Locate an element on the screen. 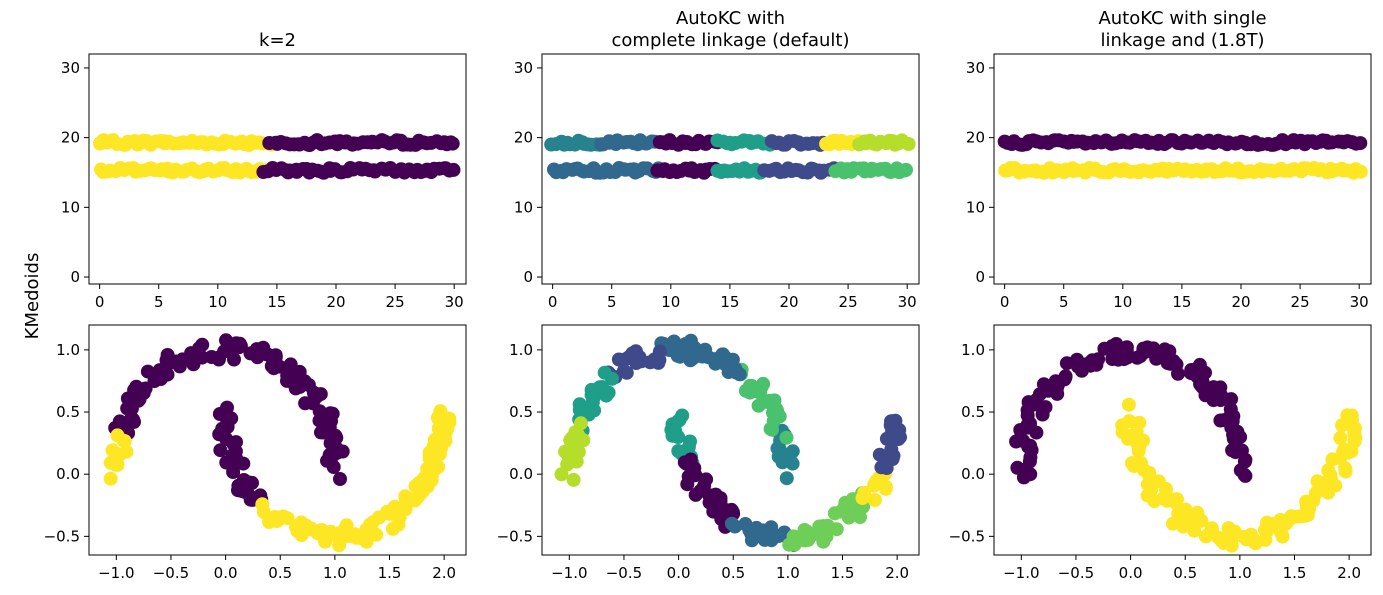 Image resolution: width=1383 pixels, height=595 pixels. x-tick-label: 0.5 is located at coordinates (280, 573).